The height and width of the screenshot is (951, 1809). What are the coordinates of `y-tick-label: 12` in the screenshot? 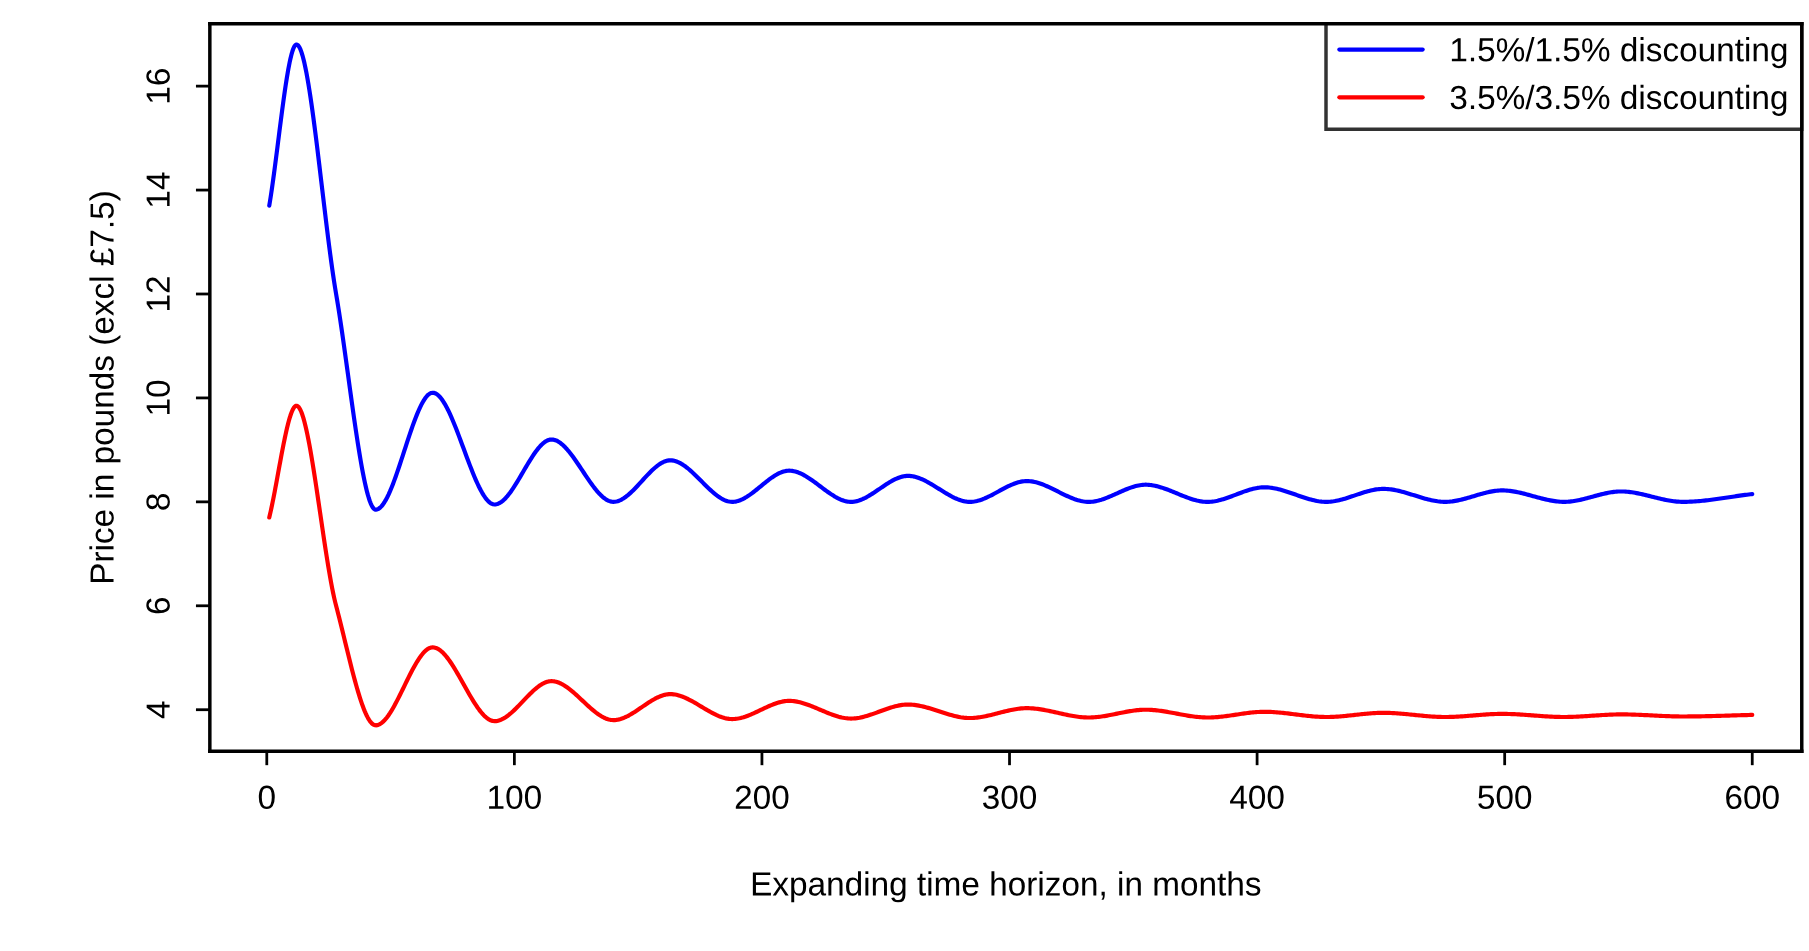 It's located at (158, 293).